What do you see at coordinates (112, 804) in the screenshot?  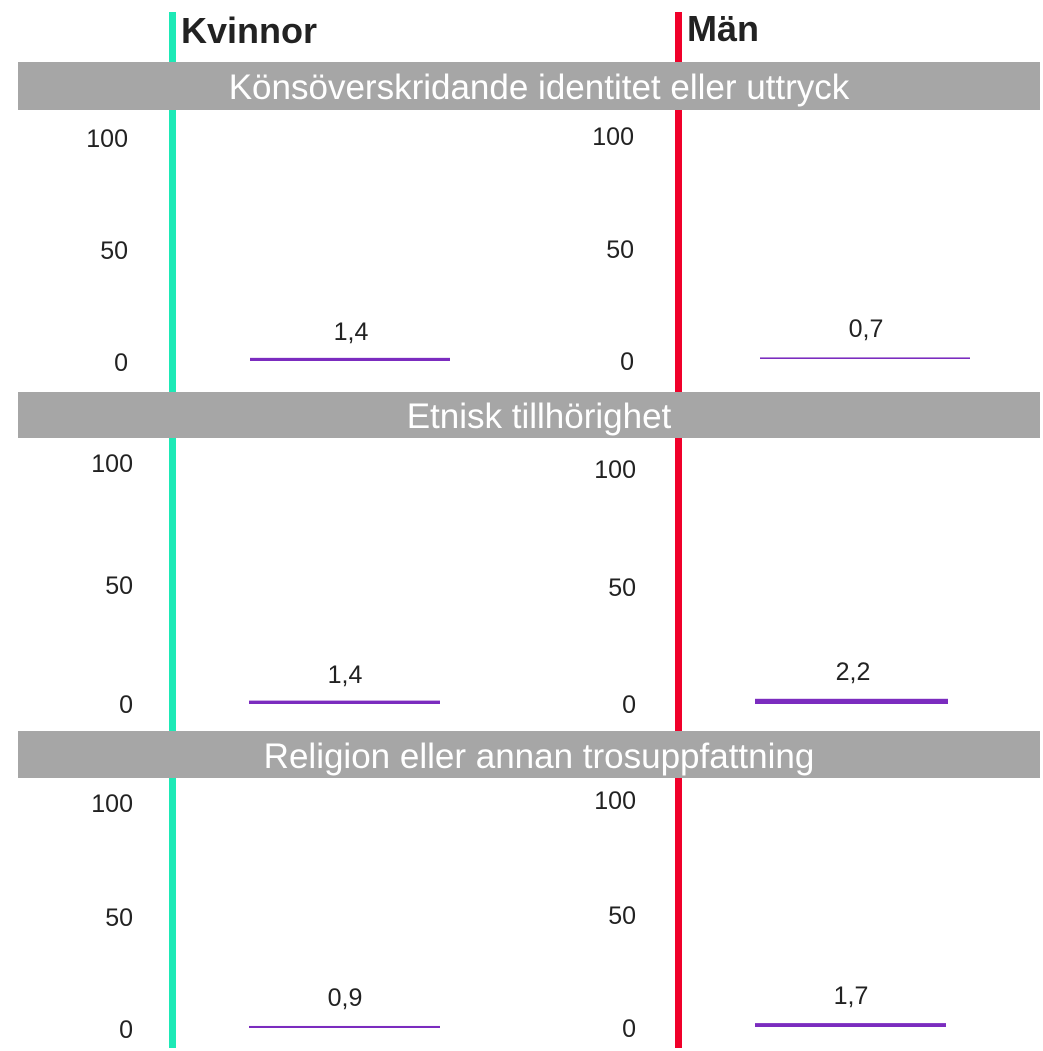 I see `p3-left-ytick-100: 100` at bounding box center [112, 804].